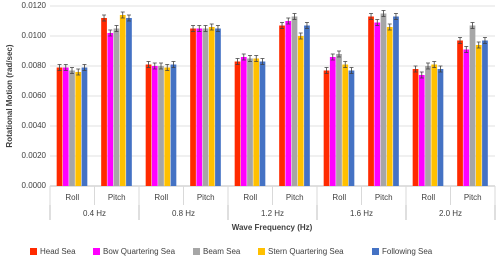 This screenshot has height=265, width=500. I want to click on group-label: 2.0 Hz, so click(450, 213).